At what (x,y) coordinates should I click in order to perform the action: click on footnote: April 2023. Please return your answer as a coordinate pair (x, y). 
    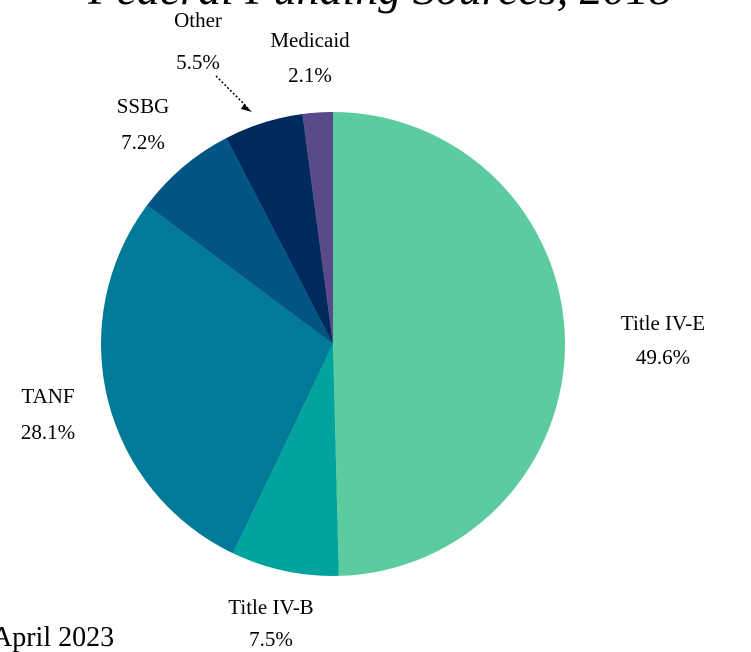
    Looking at the image, I should click on (57, 637).